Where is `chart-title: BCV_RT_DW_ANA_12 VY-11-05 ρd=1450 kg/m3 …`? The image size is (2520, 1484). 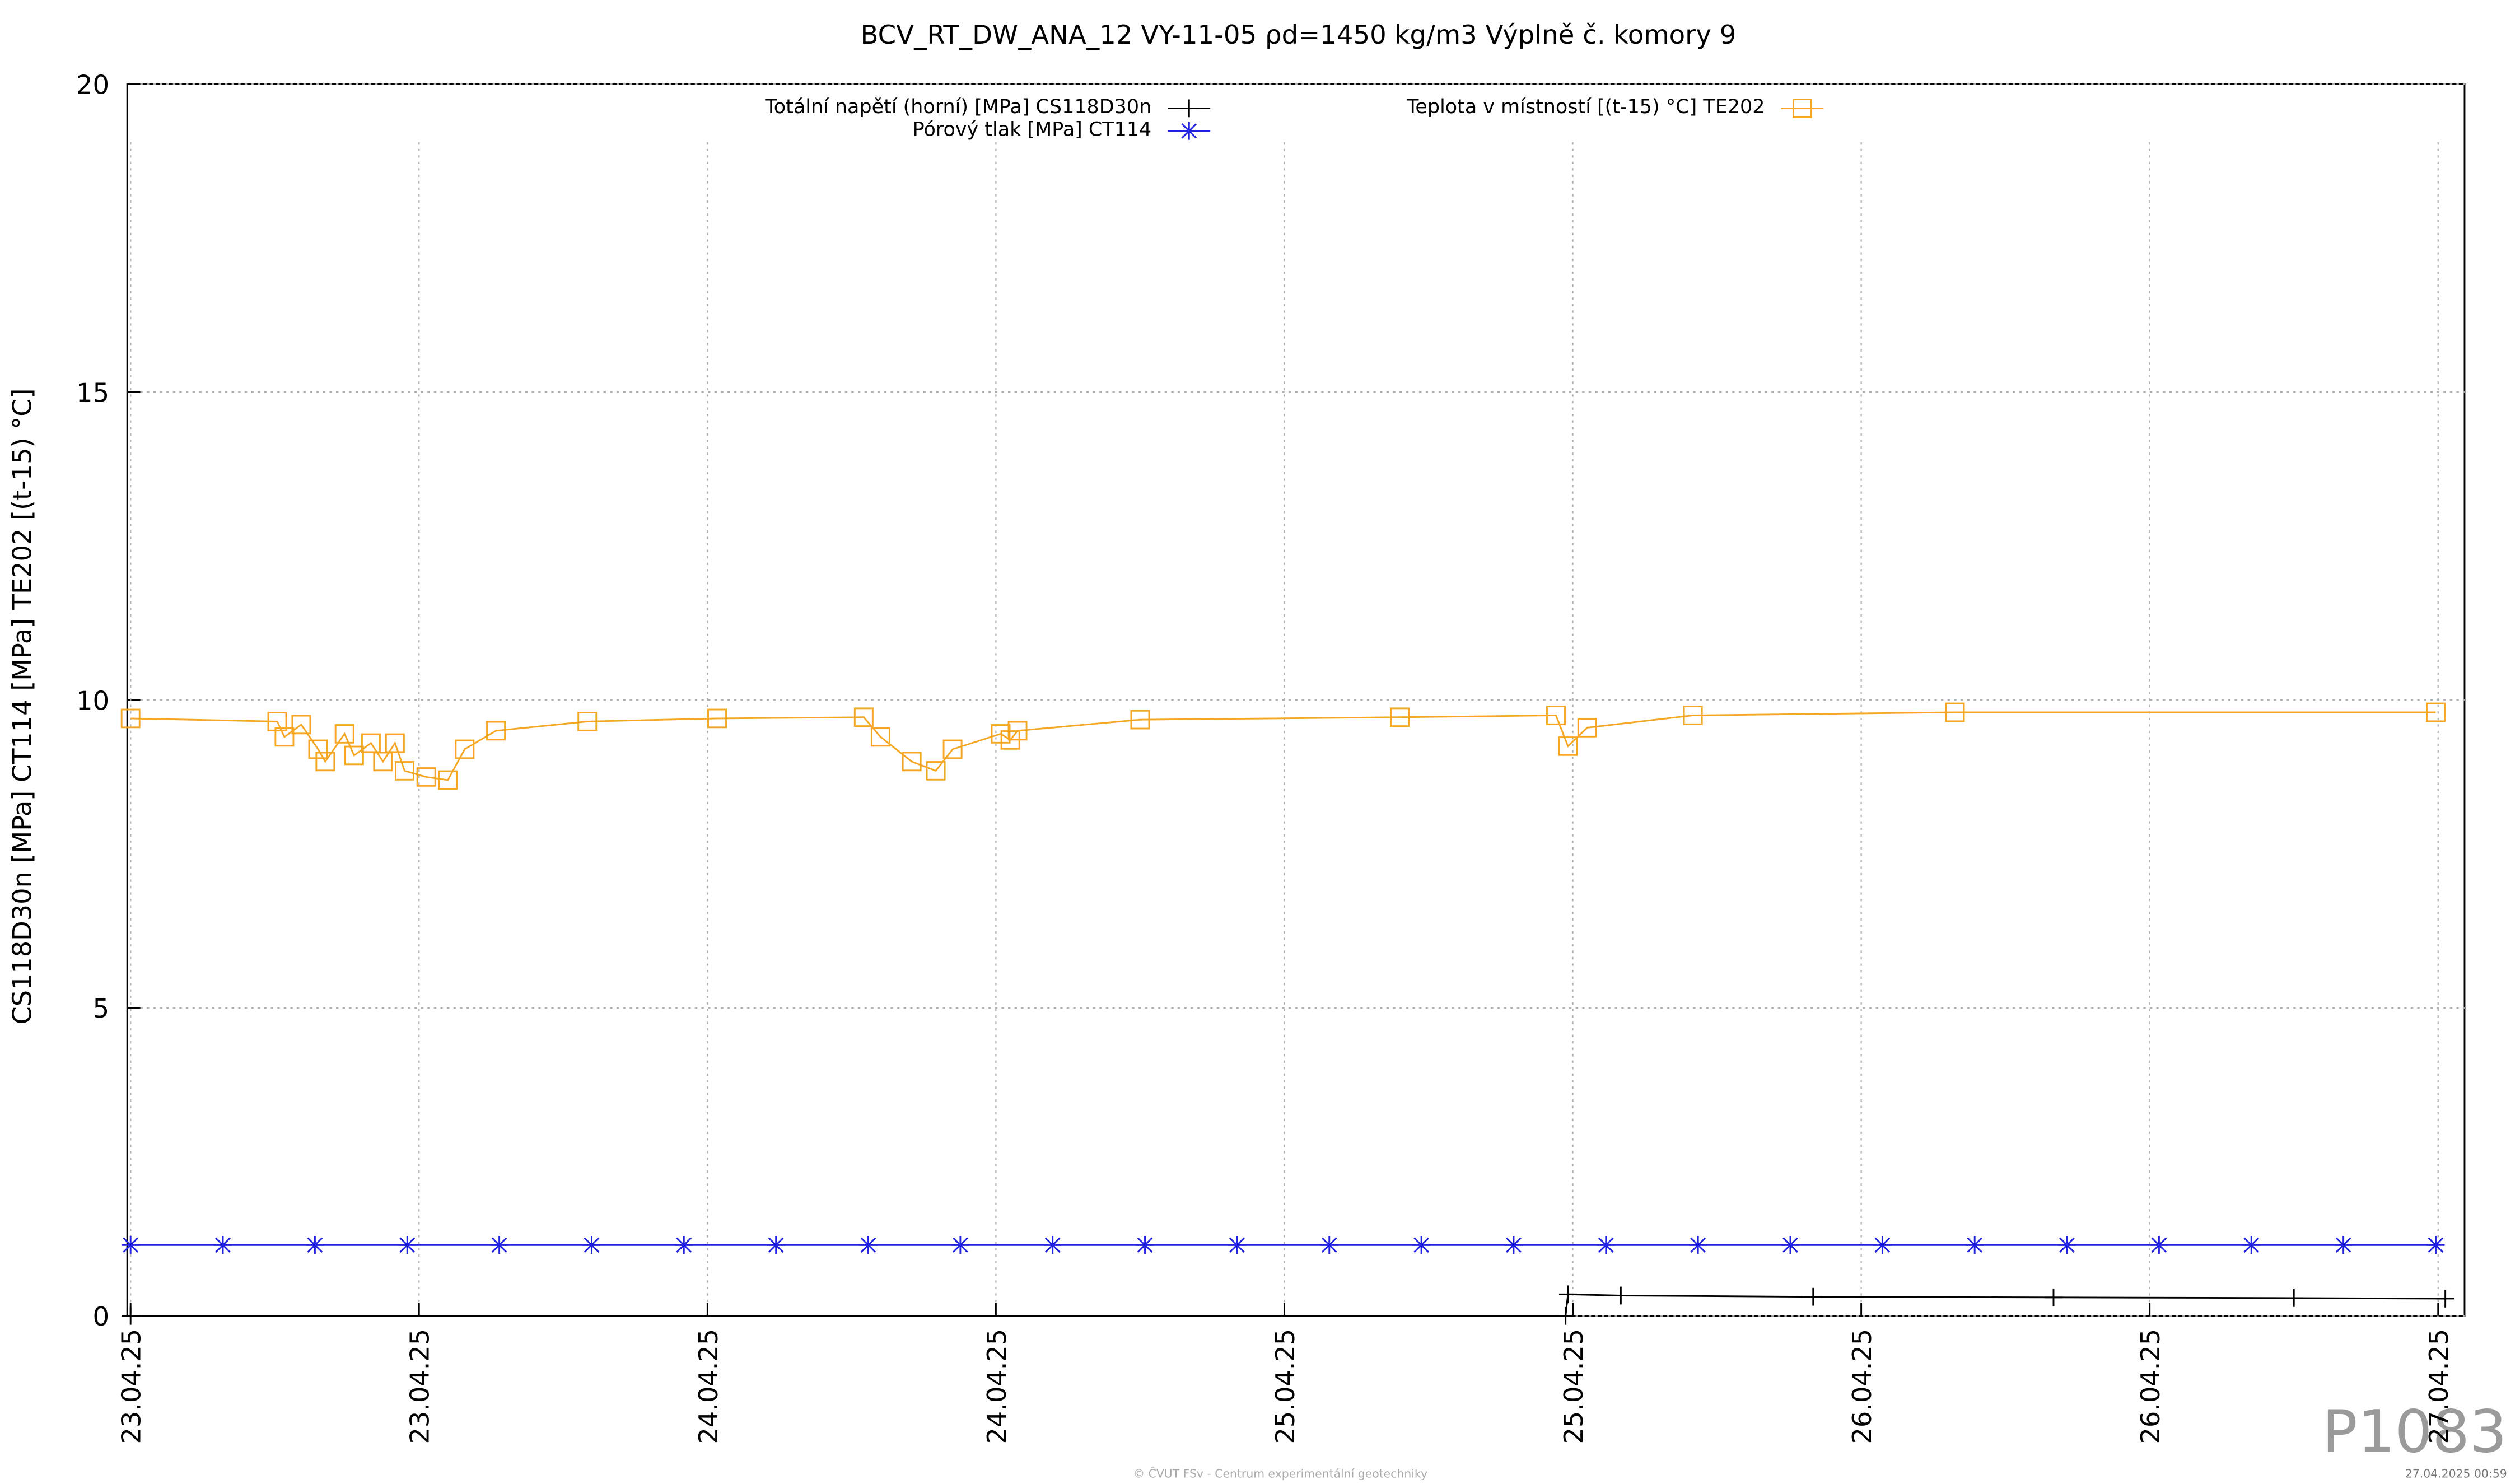 chart-title: BCV_RT_DW_ANA_12 VY-11-05 ρd=1450 kg/m3 … is located at coordinates (1299, 35).